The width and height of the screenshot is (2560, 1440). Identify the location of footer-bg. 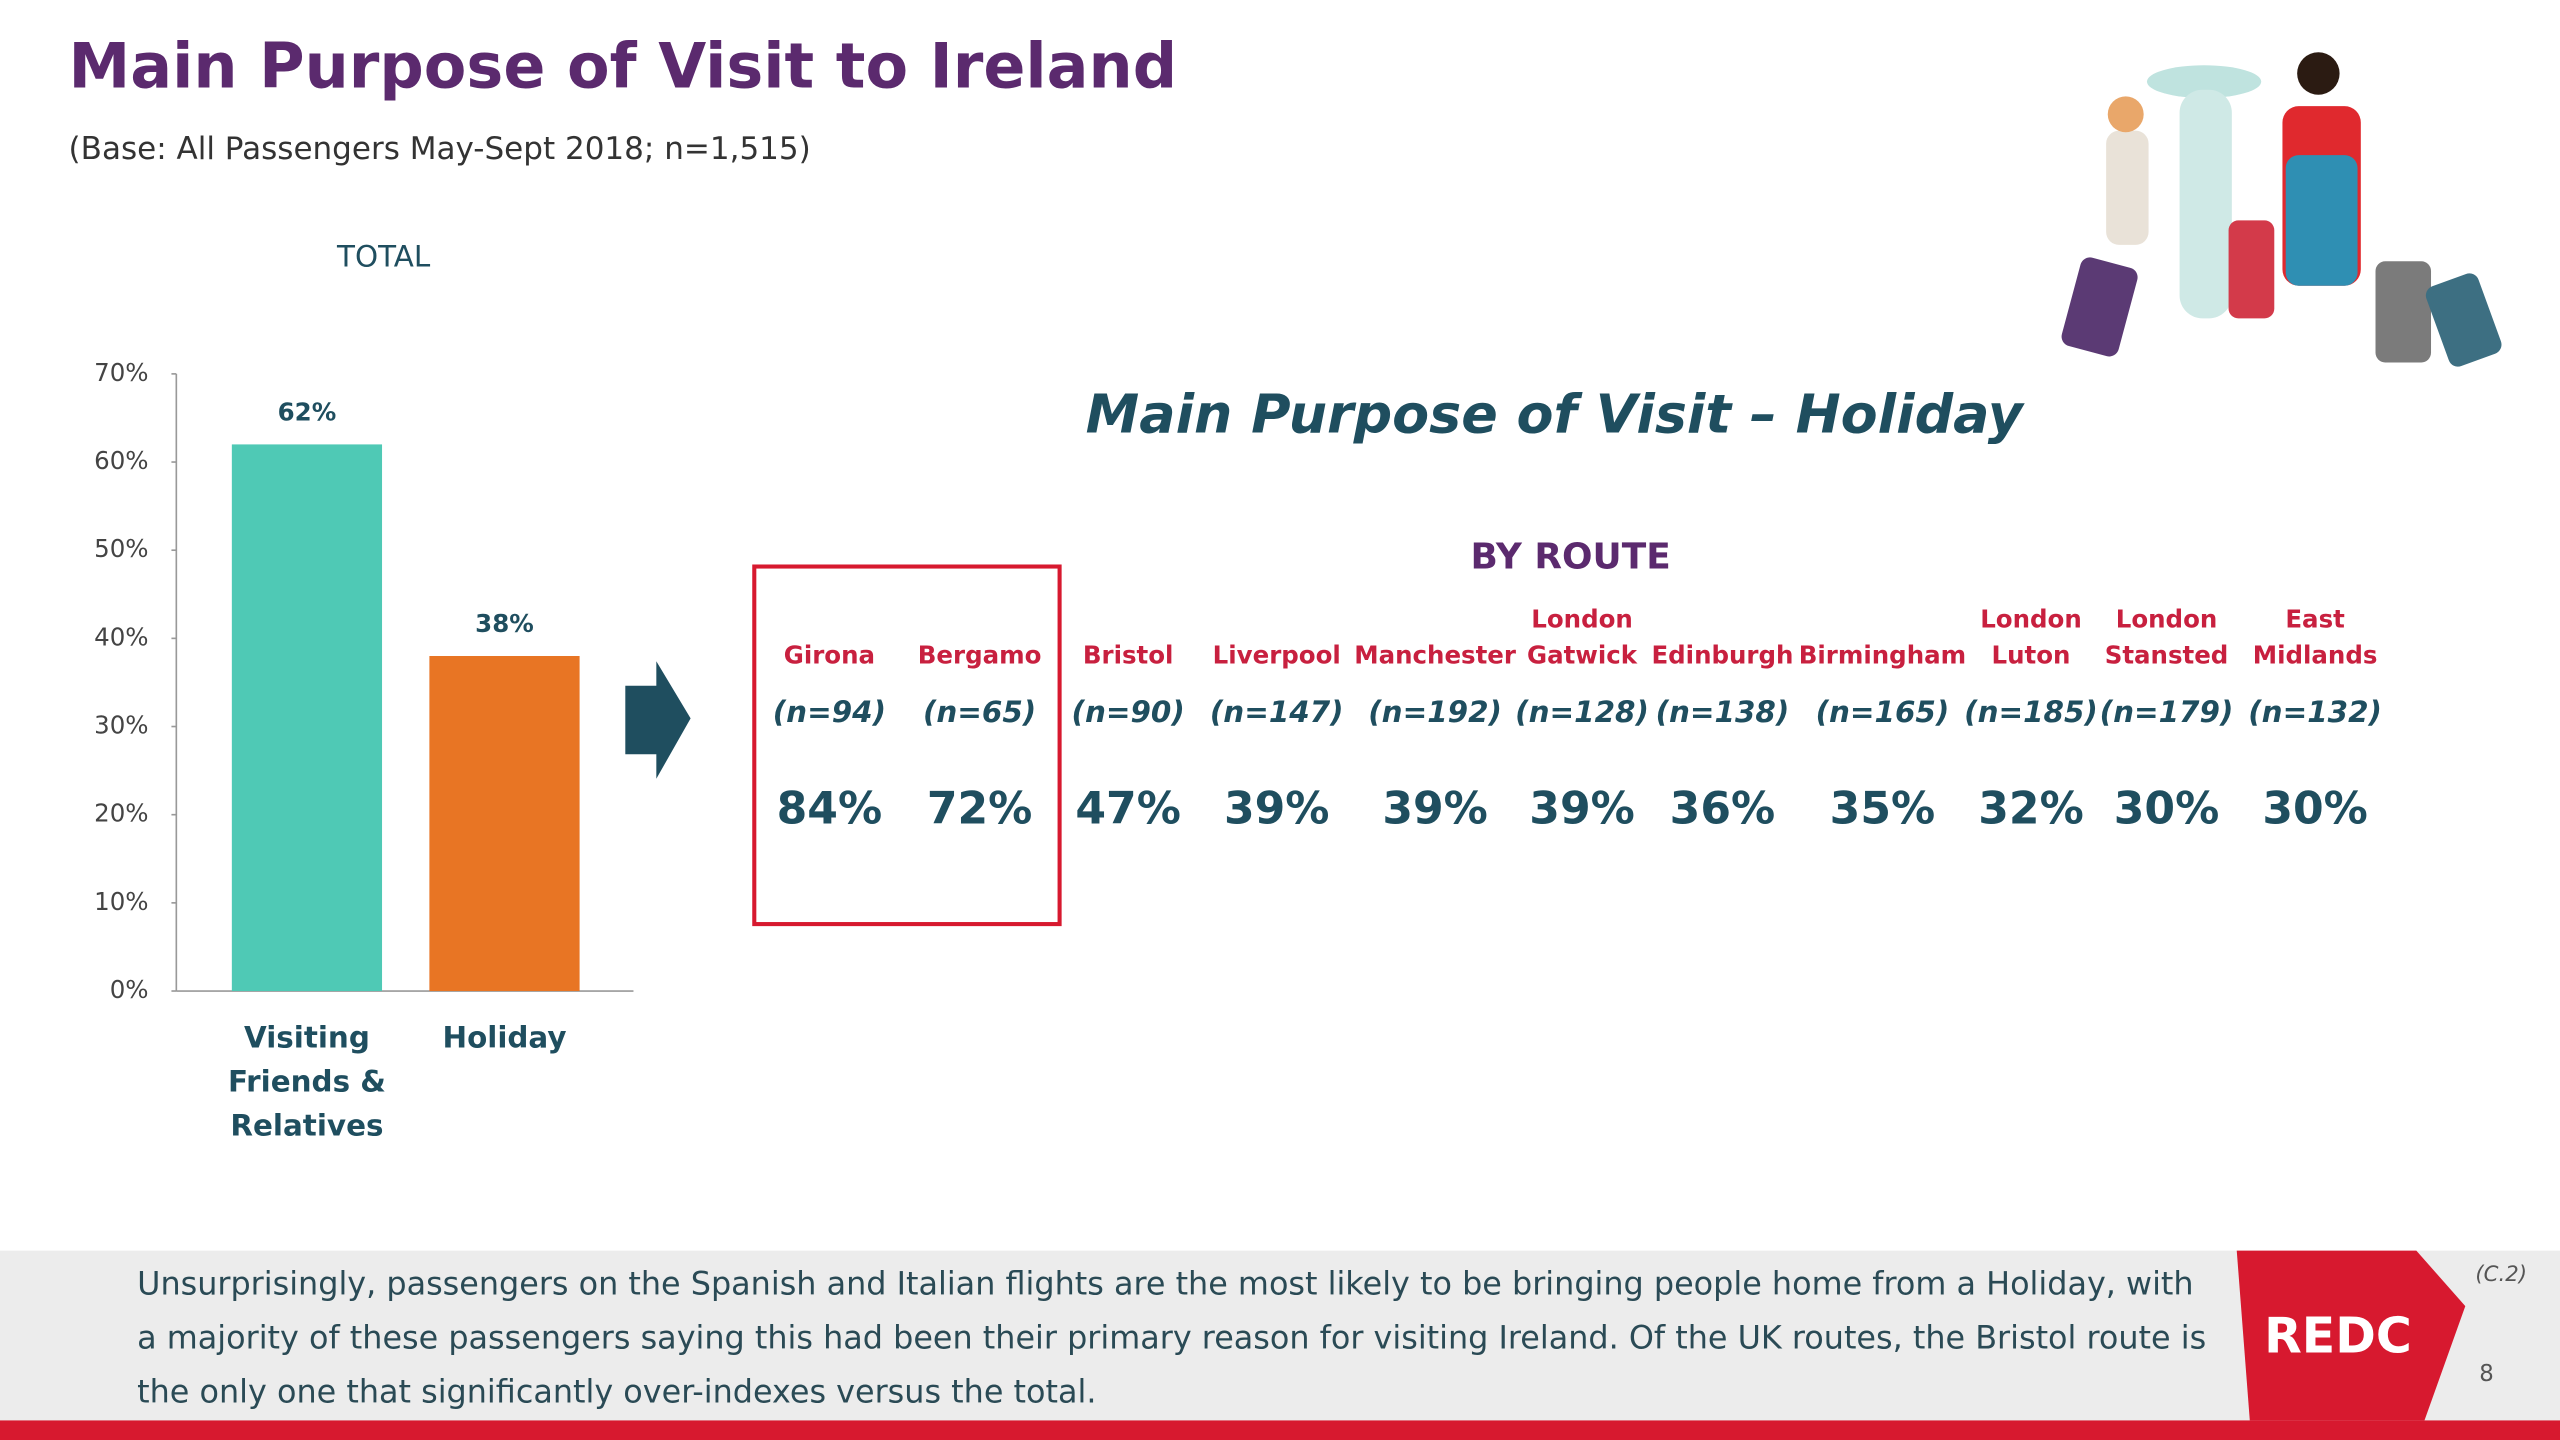
(1280, 1335).